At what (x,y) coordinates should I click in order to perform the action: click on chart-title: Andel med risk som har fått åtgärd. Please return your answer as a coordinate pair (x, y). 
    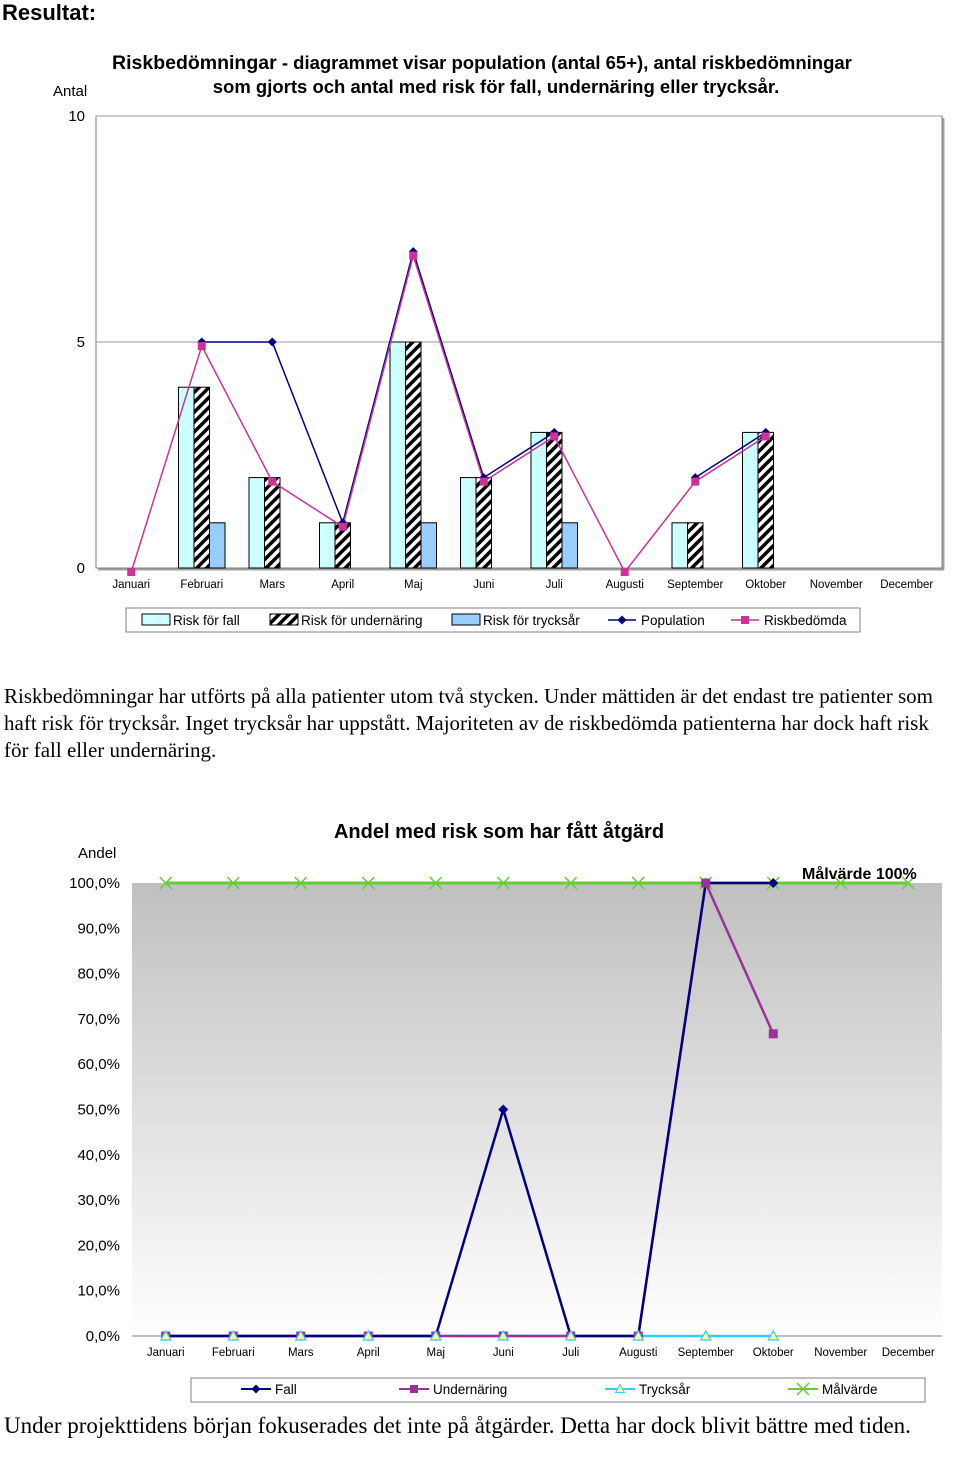
    Looking at the image, I should click on (499, 831).